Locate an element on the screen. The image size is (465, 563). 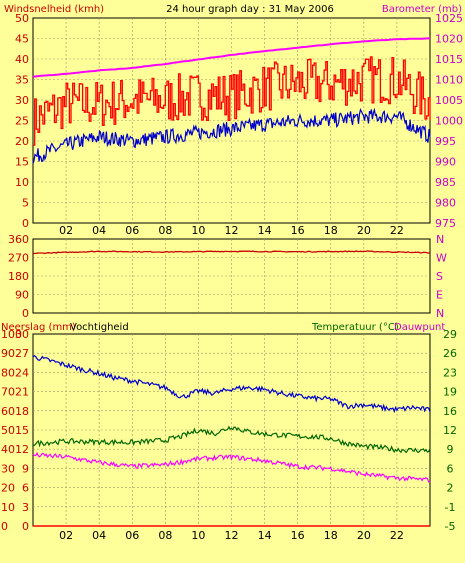
series-temperature-line is located at coordinates (231, 384).